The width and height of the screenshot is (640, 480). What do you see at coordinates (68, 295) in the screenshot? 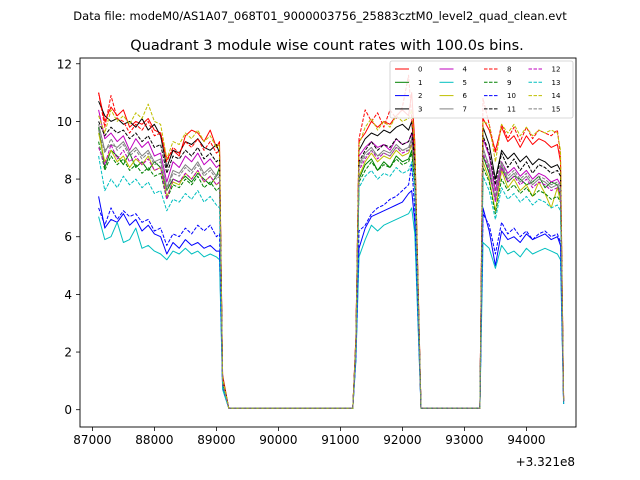
I see `y-tick-label: 4` at bounding box center [68, 295].